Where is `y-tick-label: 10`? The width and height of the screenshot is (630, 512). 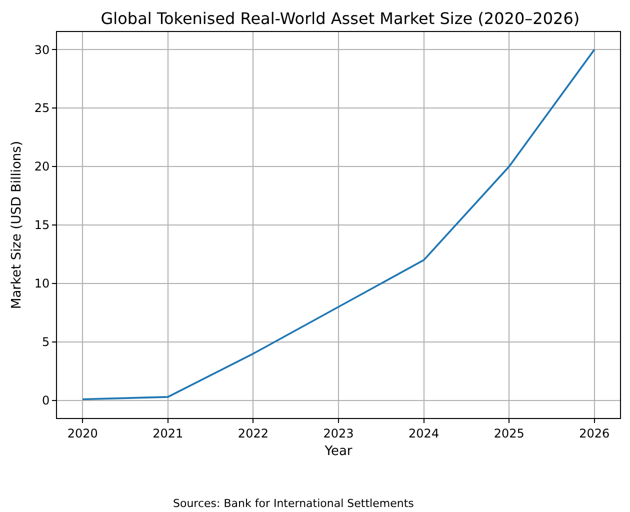
y-tick-label: 10 is located at coordinates (42, 283).